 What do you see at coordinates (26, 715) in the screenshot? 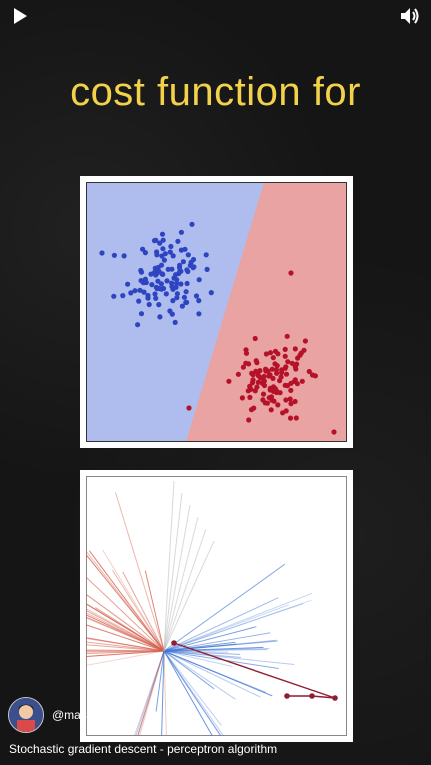
I see `channel-avatar` at bounding box center [26, 715].